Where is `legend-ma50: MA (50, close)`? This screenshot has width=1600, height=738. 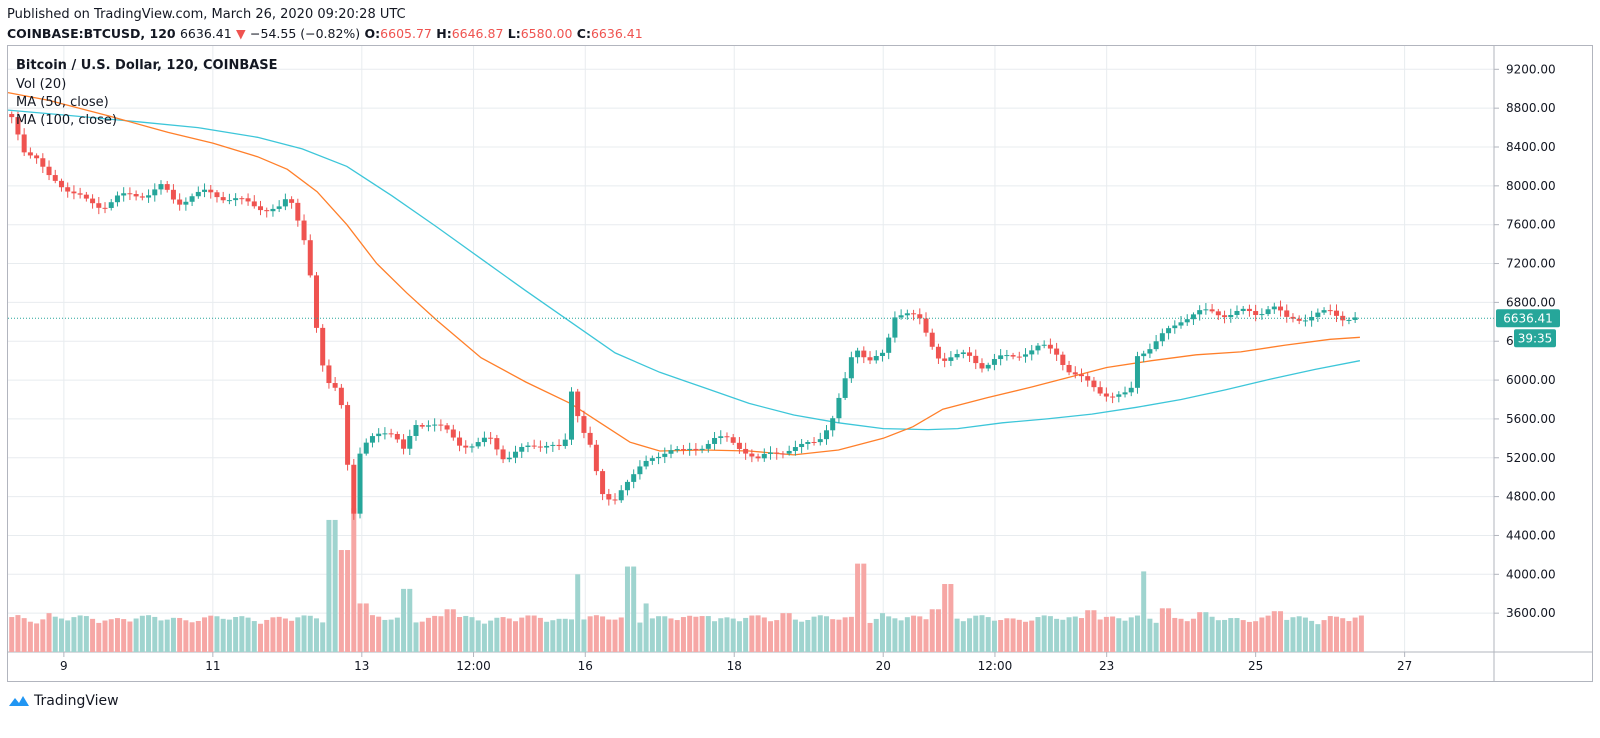
legend-ma50: MA (50, close) is located at coordinates (62, 102).